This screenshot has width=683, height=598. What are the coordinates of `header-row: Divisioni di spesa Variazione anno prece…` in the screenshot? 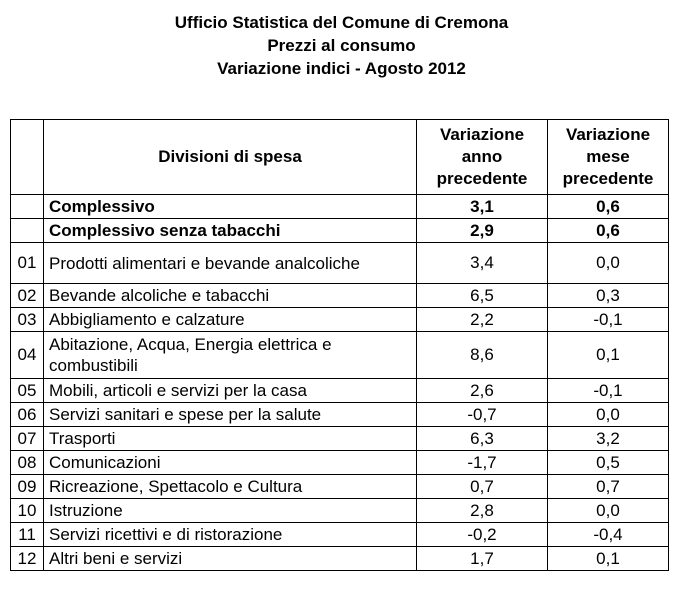 It's located at (339, 157).